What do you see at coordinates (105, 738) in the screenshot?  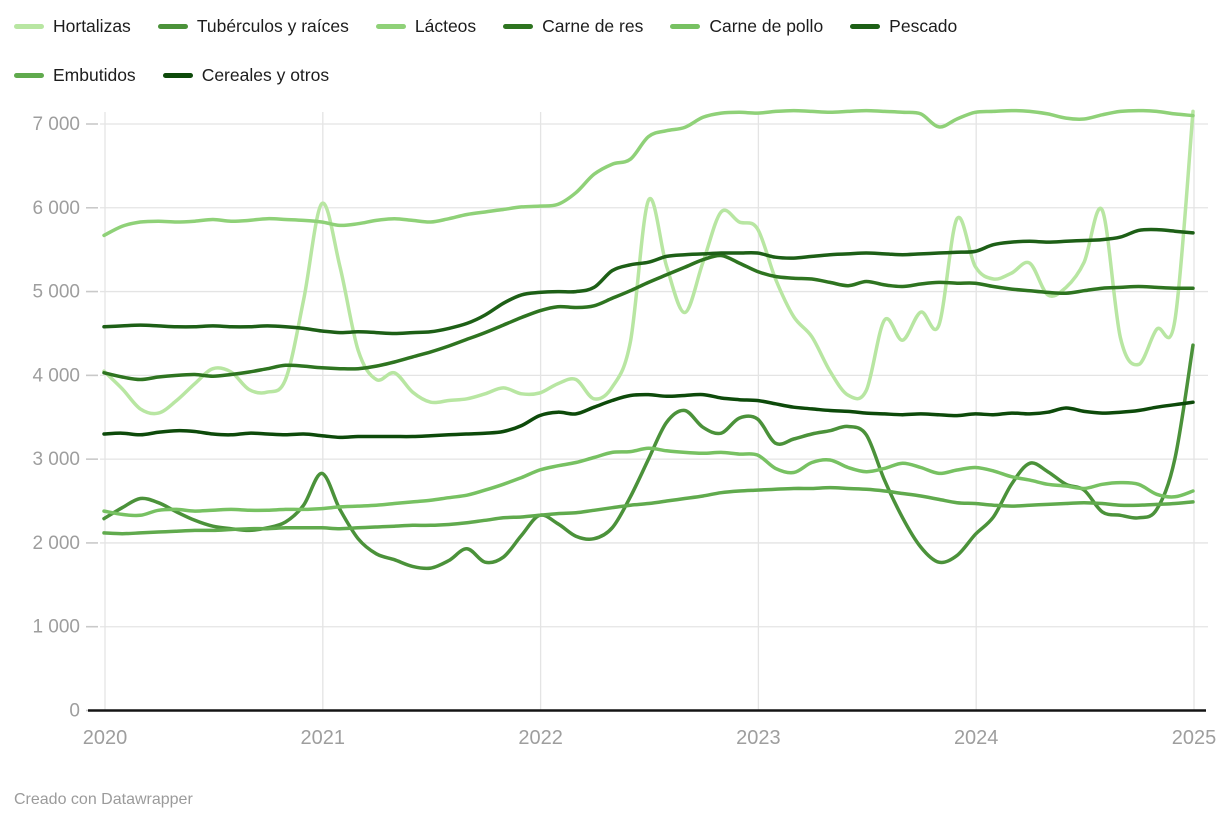 I see `x-axis-label: 2020` at bounding box center [105, 738].